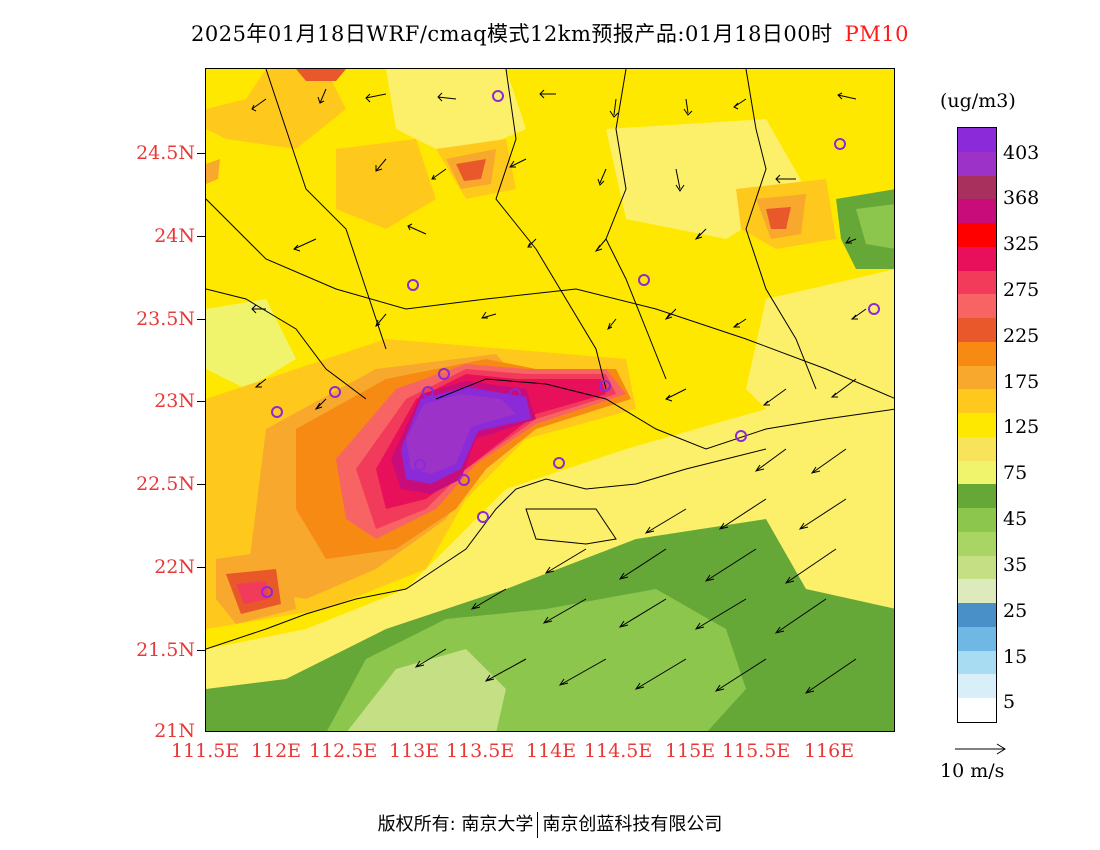 The image size is (1100, 850). Describe the element at coordinates (538, 825) in the screenshot. I see `copyright-divider` at that location.